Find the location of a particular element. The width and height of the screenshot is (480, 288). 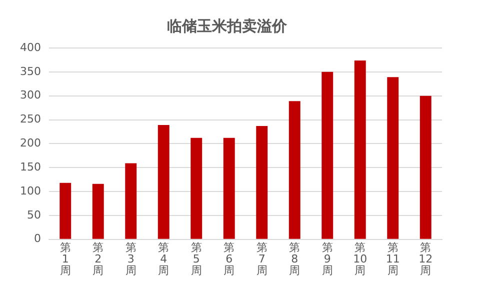

x-tick-label: 第4周 is located at coordinates (164, 259).